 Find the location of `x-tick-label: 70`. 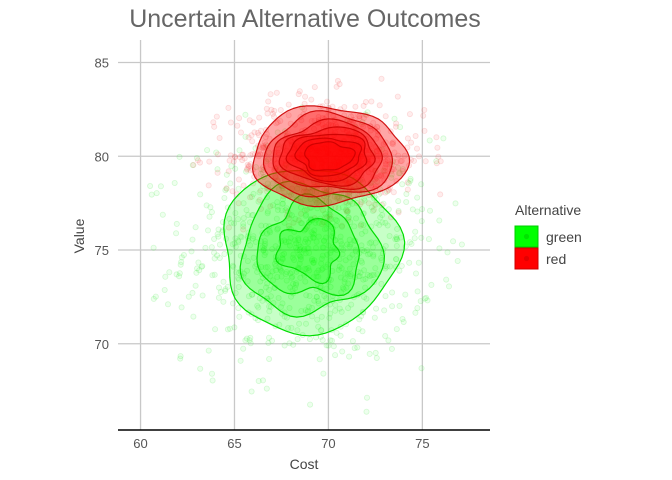

x-tick-label: 70 is located at coordinates (328, 443).